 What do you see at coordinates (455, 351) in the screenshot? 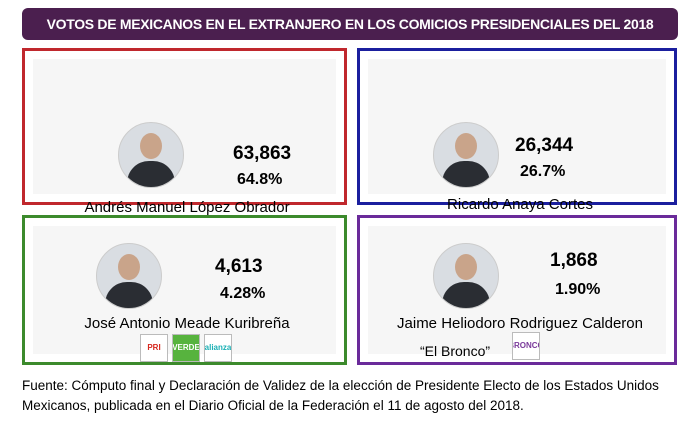
I see `nickname: “El Bronco”` at bounding box center [455, 351].